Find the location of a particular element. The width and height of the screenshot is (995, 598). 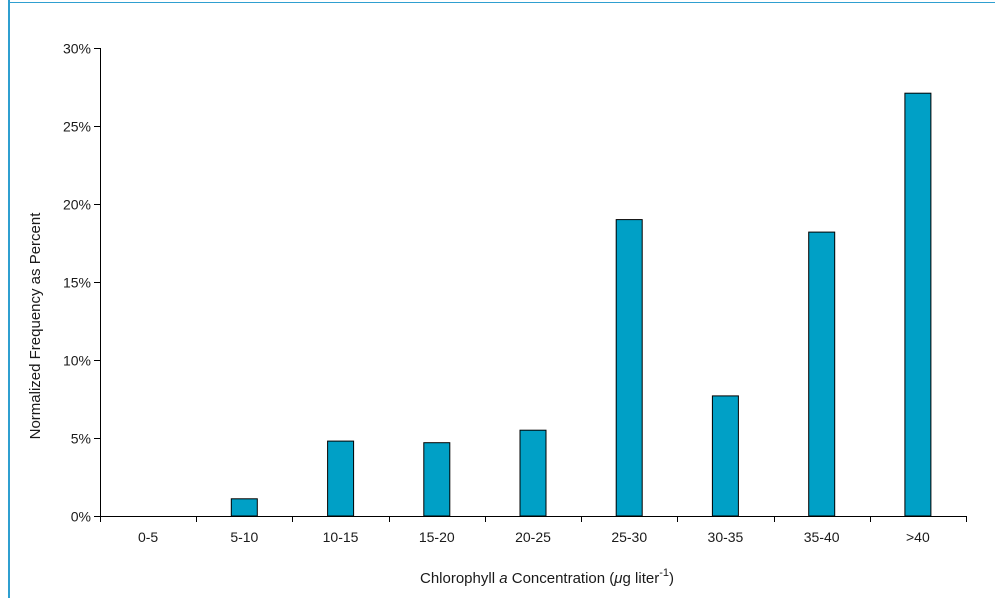

y-ticks-group: 0% 5% 10% 15% 20% 25% 30% is located at coordinates (81, 283).